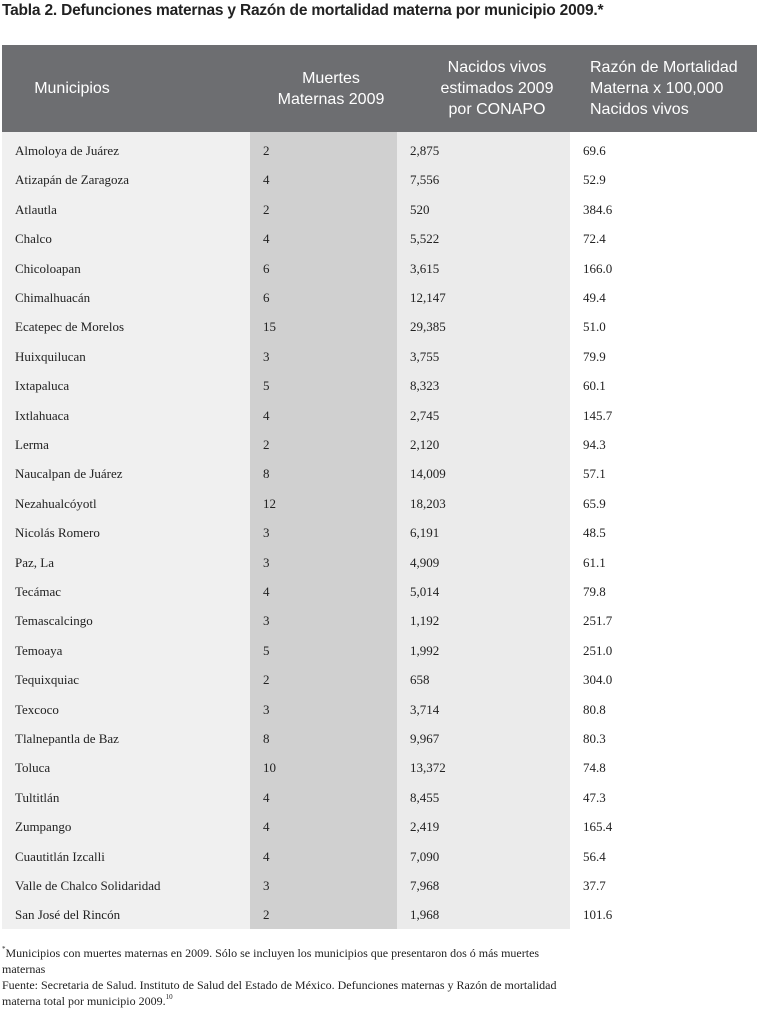  Describe the element at coordinates (594, 797) in the screenshot. I see `table-cell: 47.3` at that location.